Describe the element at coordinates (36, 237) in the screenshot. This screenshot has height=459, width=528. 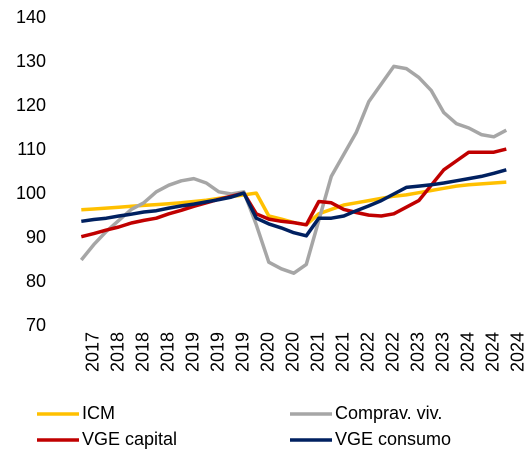
I see `y-tick-label: 90` at that location.